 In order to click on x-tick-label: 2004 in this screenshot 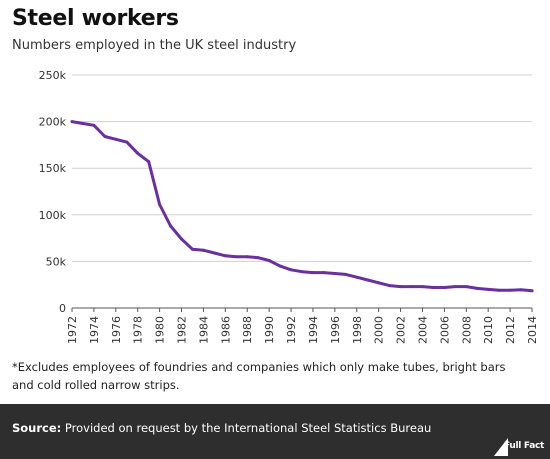, I will do `click(422, 330)`.